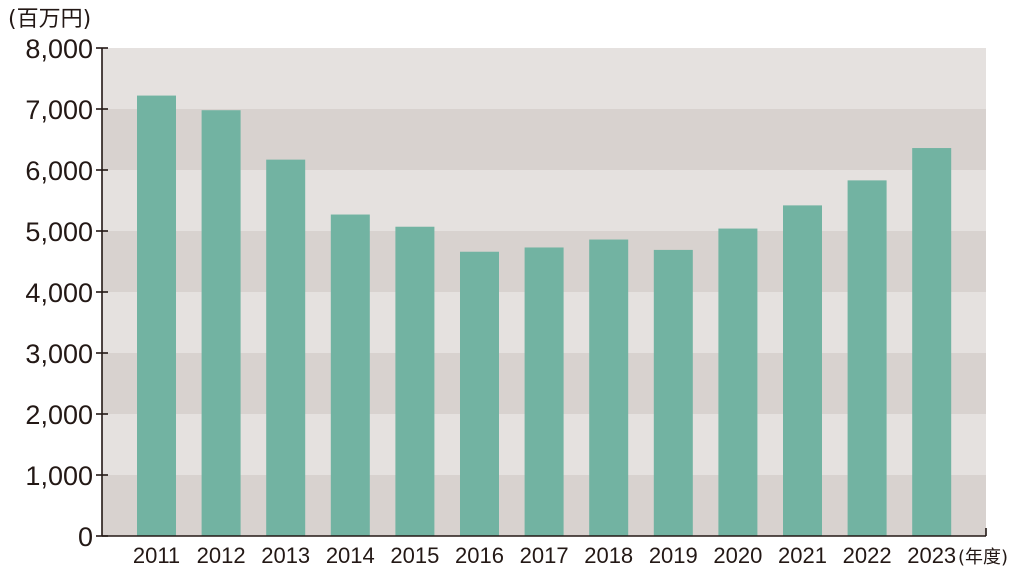 This screenshot has width=1024, height=582. Describe the element at coordinates (156, 555) in the screenshot. I see `x-tick-label: 2011` at that location.